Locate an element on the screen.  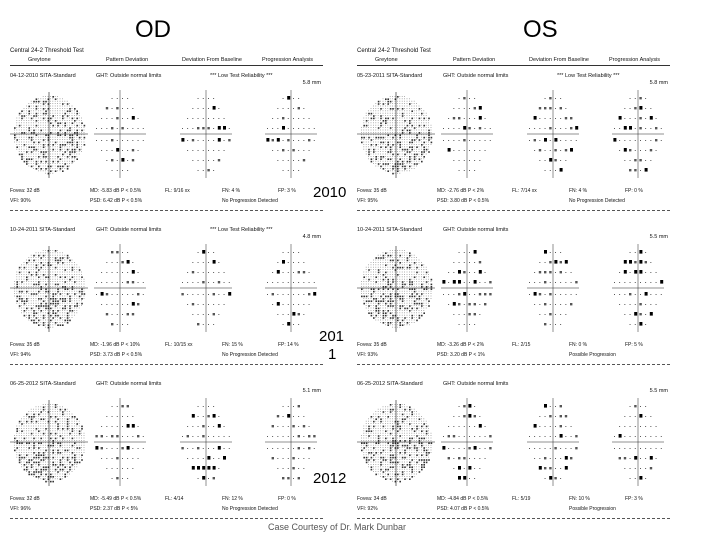
md-value: MD: -2.76 dB P < 2% is located at coordinates (461, 191).